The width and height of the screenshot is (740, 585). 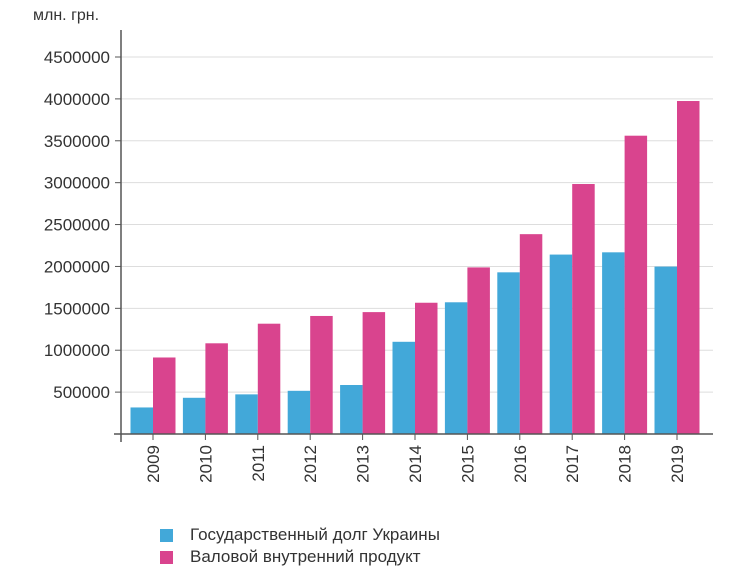 I want to click on x-tick-label: 2014, so click(x=415, y=464).